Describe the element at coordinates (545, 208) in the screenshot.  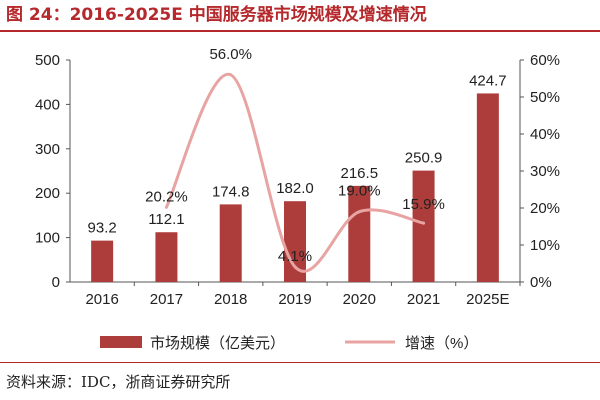
I see `y-right-tick-label: 20%` at that location.